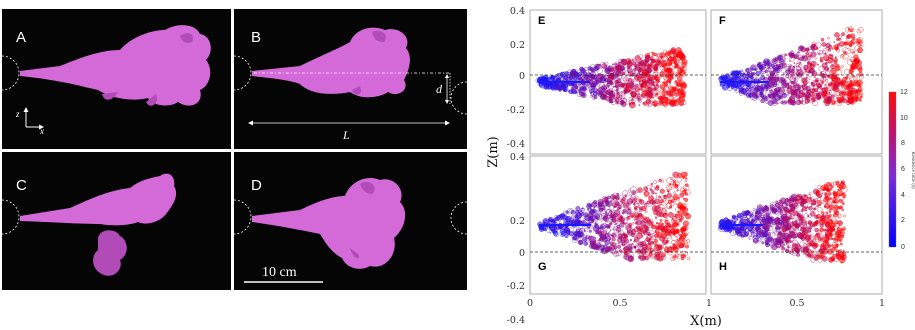 The height and width of the screenshot is (330, 915). I want to click on offset-d-label: d, so click(439, 89).